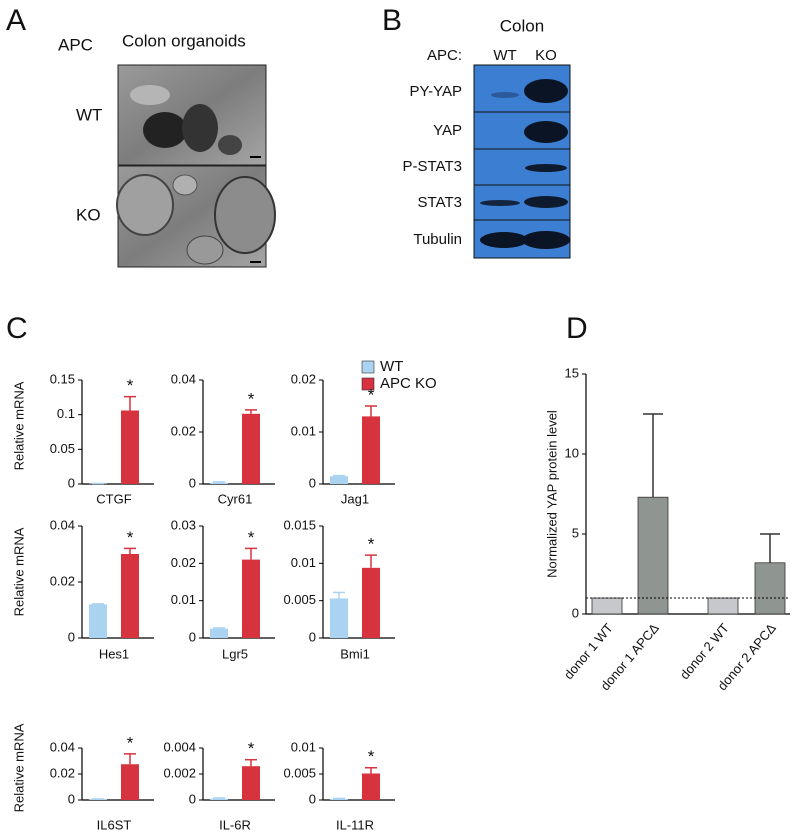  I want to click on x-axis-label: Cyr61, so click(235, 498).